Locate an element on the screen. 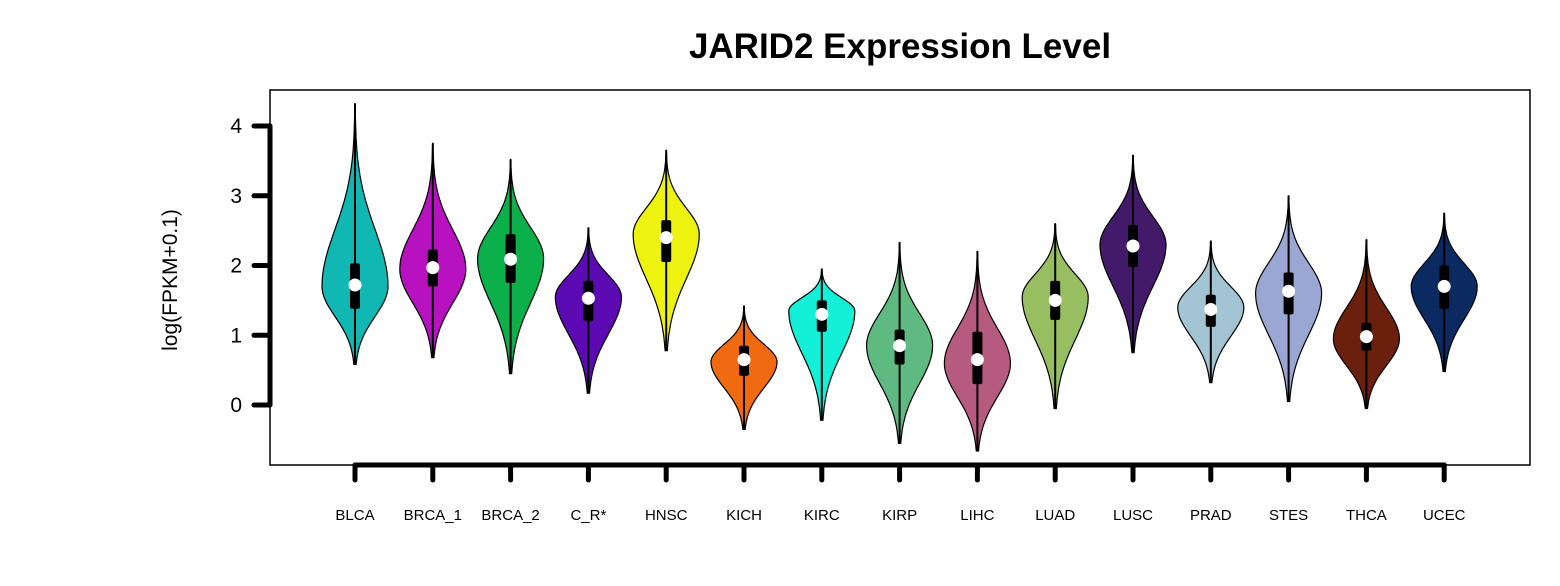  violin-stes is located at coordinates (1288, 299).